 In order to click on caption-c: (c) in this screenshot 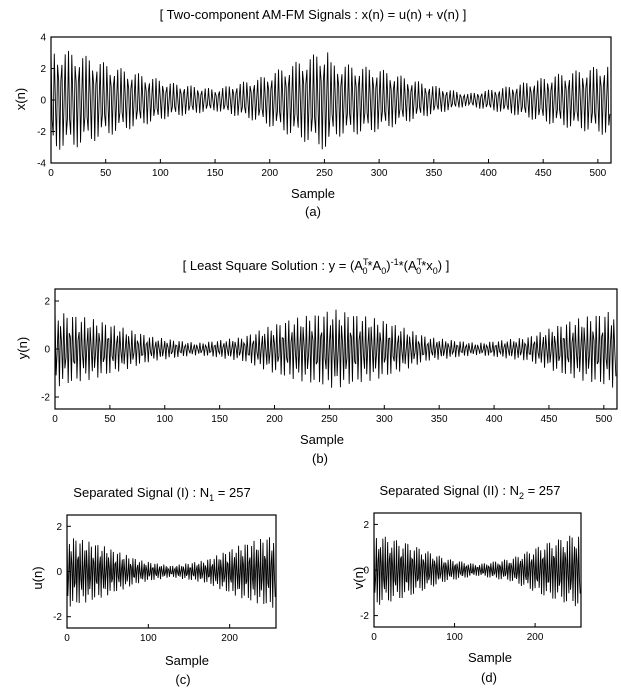, I will do `click(182, 679)`.